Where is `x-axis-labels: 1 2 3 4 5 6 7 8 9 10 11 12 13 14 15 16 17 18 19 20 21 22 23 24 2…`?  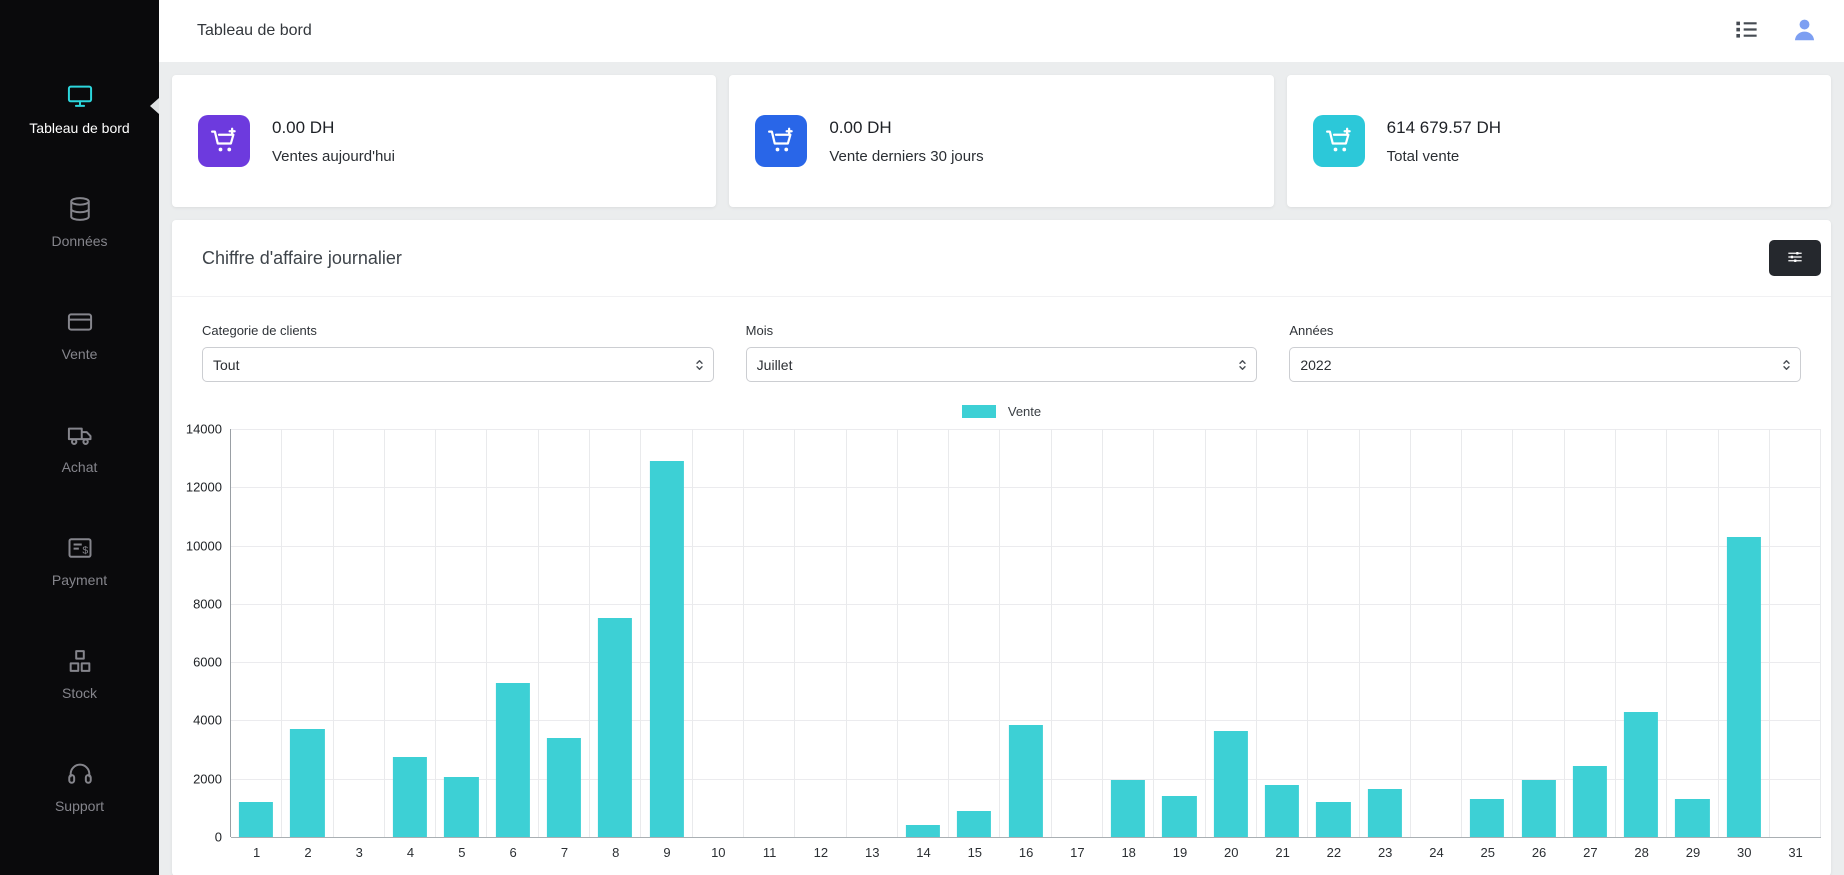 x-axis-labels: 1 2 3 4 5 6 7 8 9 10 11 12 13 14 15 16 17 18 19 20 21 22 23 24 2… is located at coordinates (1025, 852).